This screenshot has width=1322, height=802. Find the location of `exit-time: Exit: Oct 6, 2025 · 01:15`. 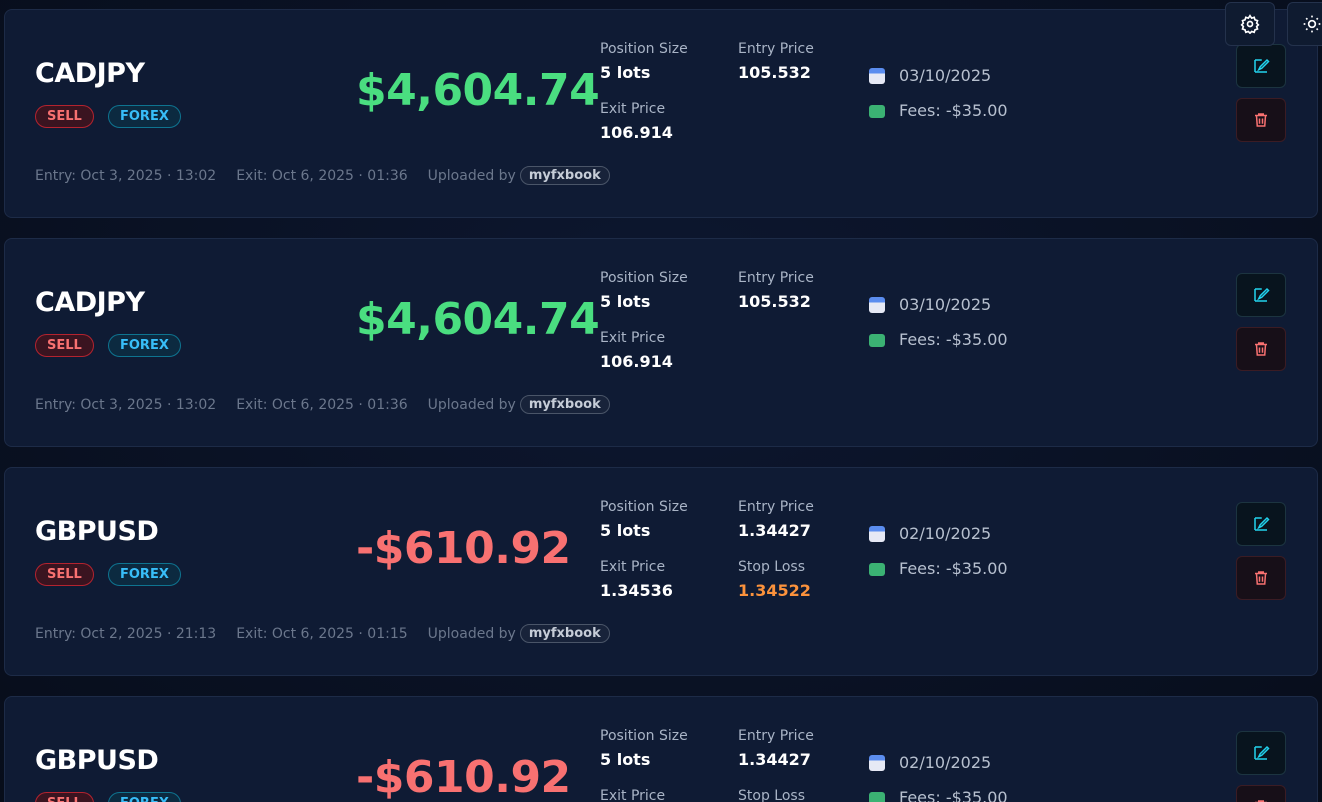

exit-time: Exit: Oct 6, 2025 · 01:15 is located at coordinates (322, 633).